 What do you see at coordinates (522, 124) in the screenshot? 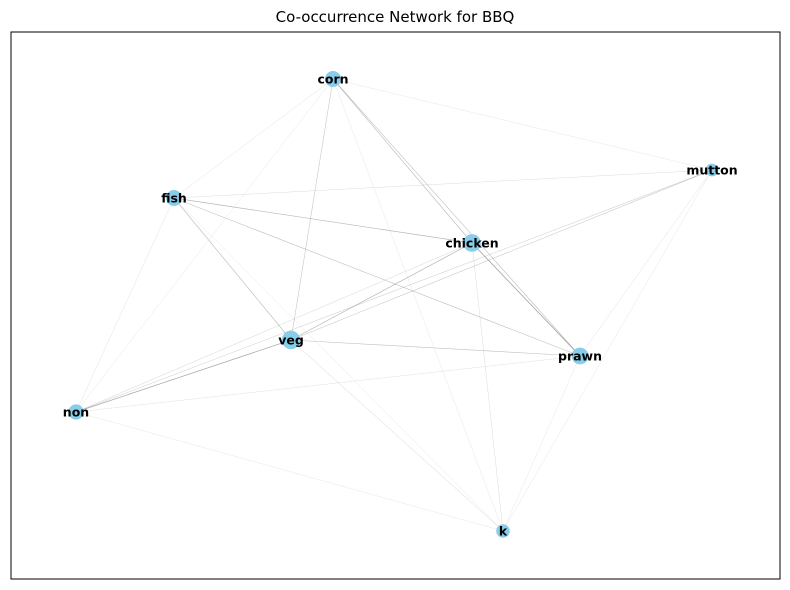
I see `edge-corn-mutton` at bounding box center [522, 124].